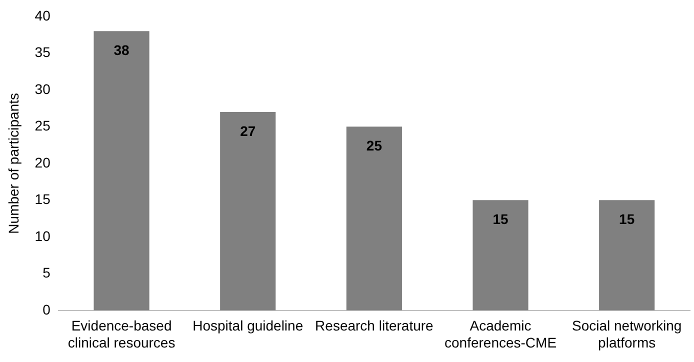  Describe the element at coordinates (374, 326) in the screenshot. I see `x-tick-label: Research literature` at that location.